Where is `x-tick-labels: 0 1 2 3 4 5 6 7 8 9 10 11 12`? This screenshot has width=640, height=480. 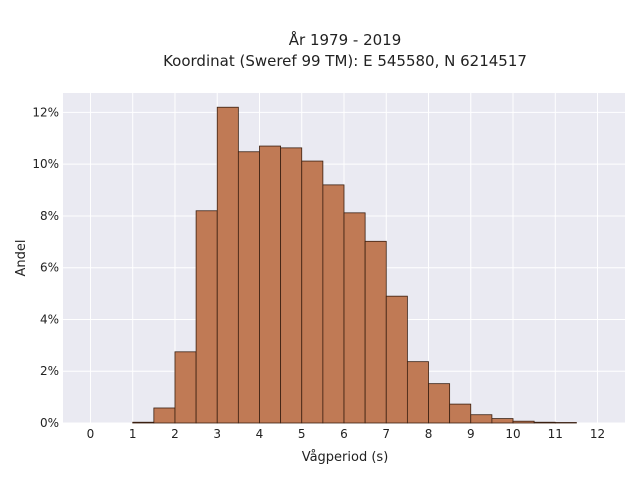 x-tick-labels: 0 1 2 3 4 5 6 7 8 9 10 11 12 is located at coordinates (346, 434).